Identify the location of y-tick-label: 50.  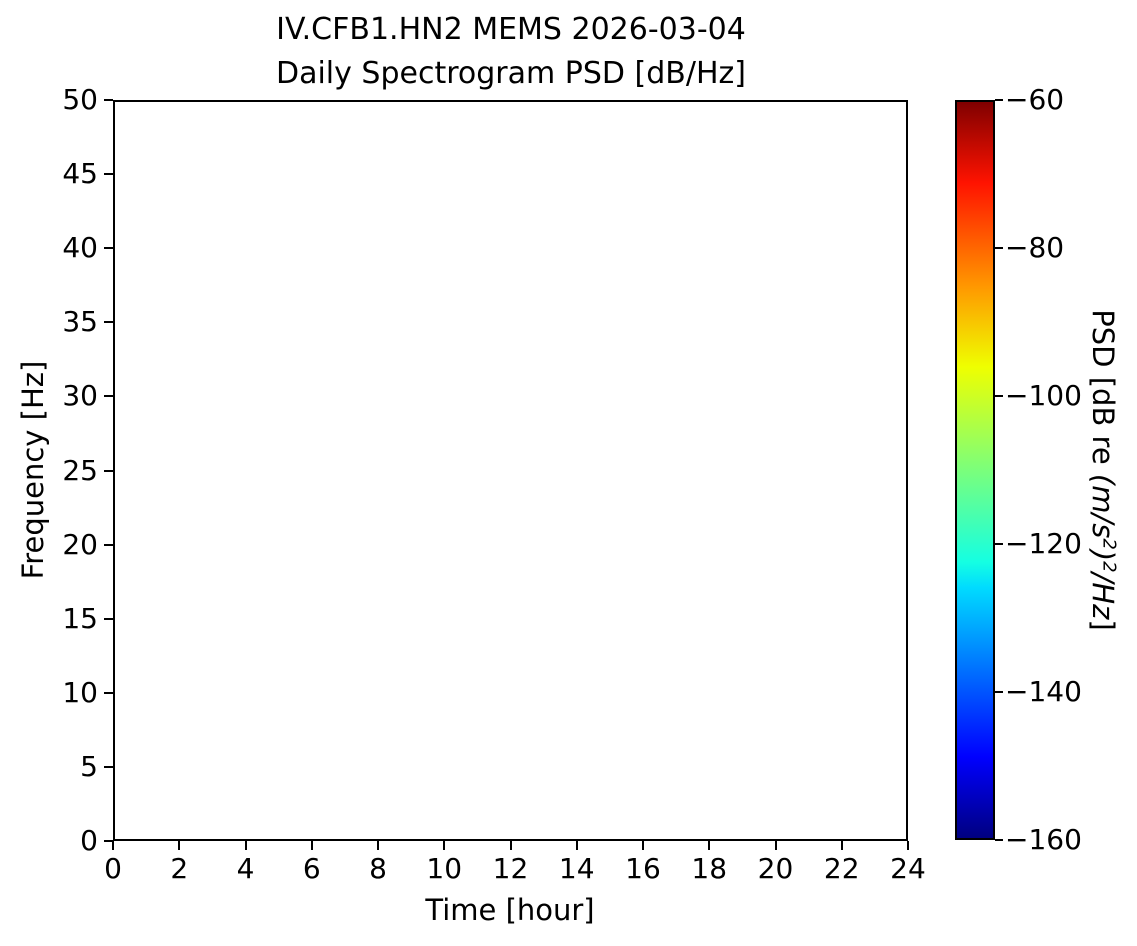
(80, 99).